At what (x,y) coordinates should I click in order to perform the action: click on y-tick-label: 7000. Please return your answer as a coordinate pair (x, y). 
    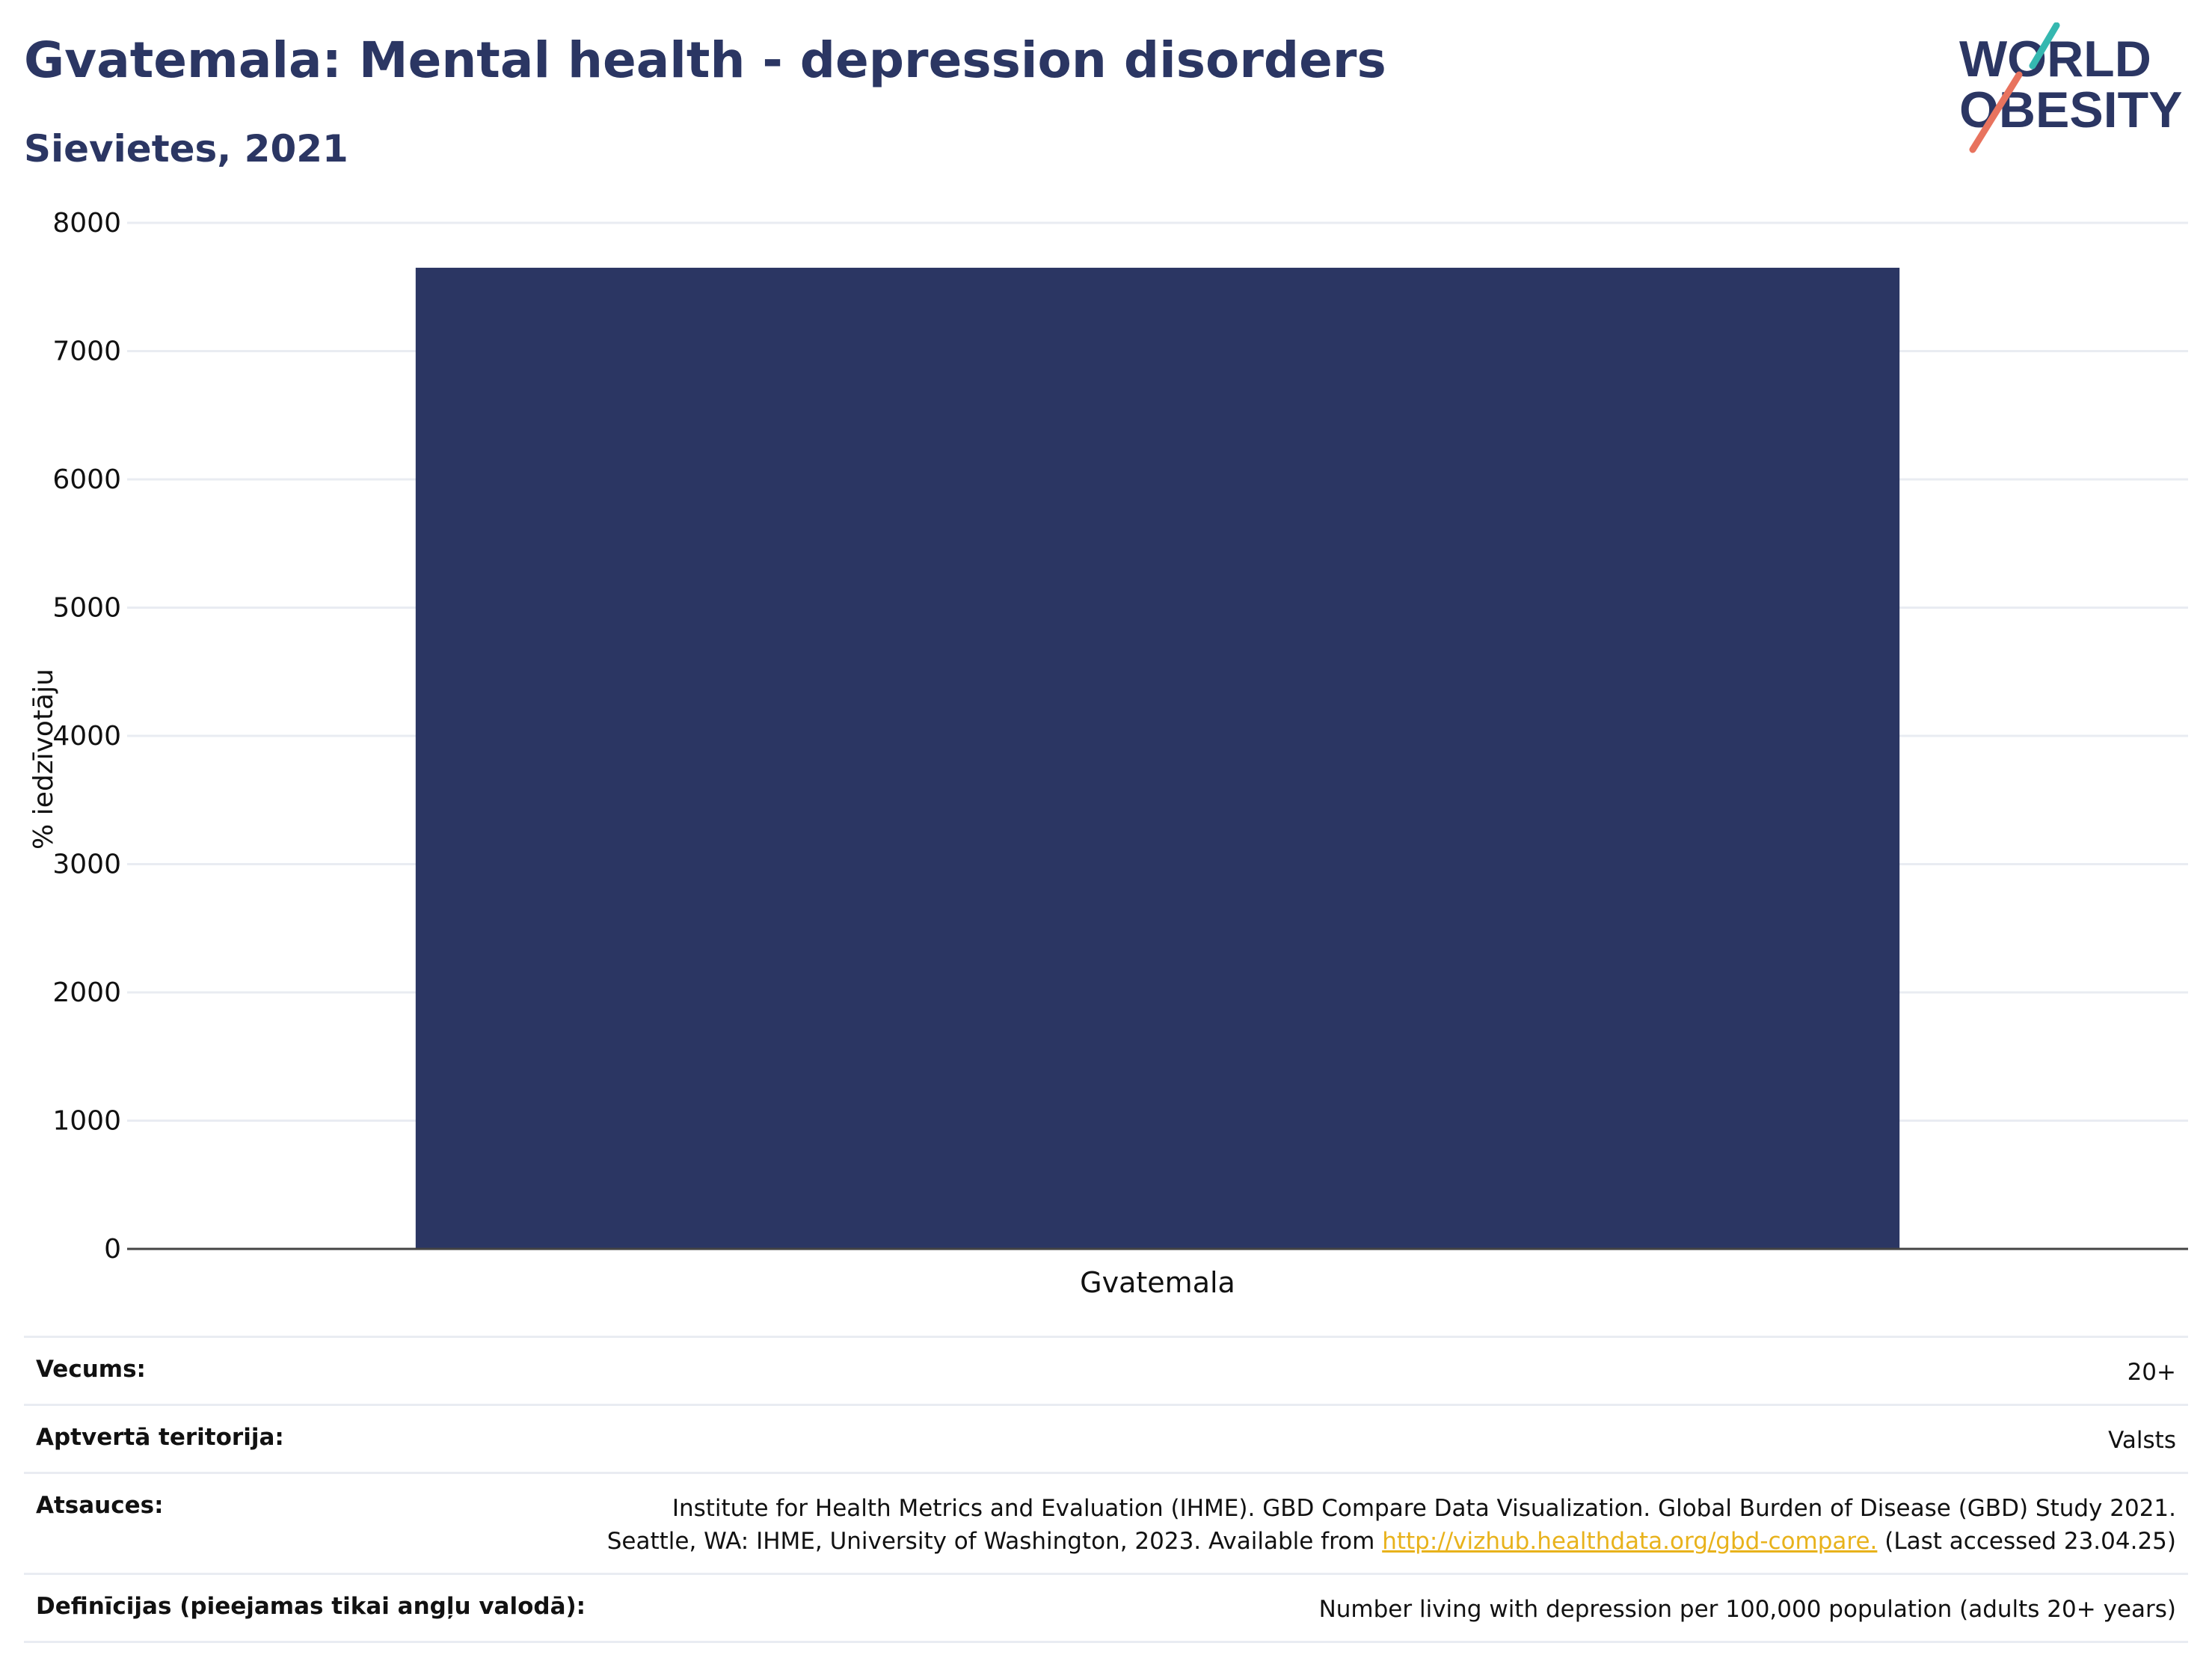
    Looking at the image, I should click on (86, 352).